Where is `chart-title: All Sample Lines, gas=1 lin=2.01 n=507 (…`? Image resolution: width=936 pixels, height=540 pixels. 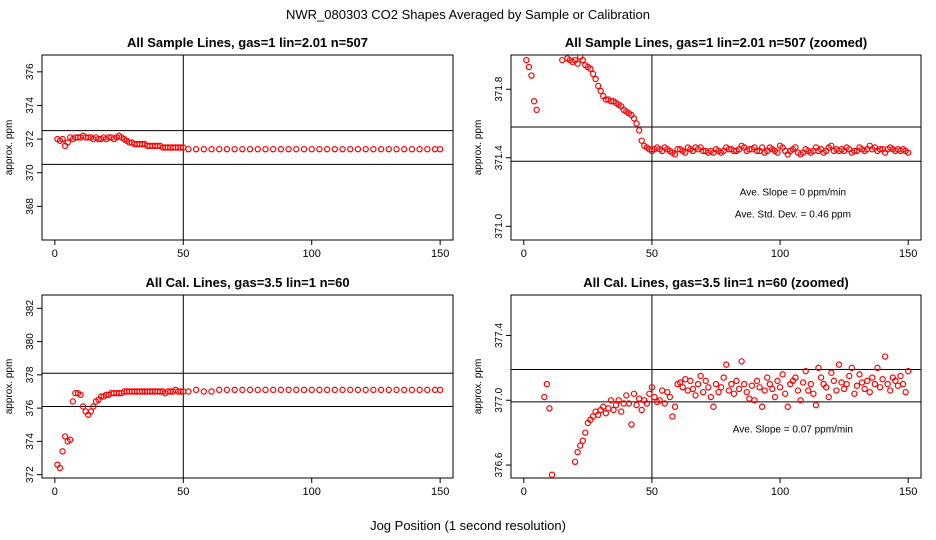
chart-title: All Sample Lines, gas=1 lin=2.01 n=507 (… is located at coordinates (716, 42).